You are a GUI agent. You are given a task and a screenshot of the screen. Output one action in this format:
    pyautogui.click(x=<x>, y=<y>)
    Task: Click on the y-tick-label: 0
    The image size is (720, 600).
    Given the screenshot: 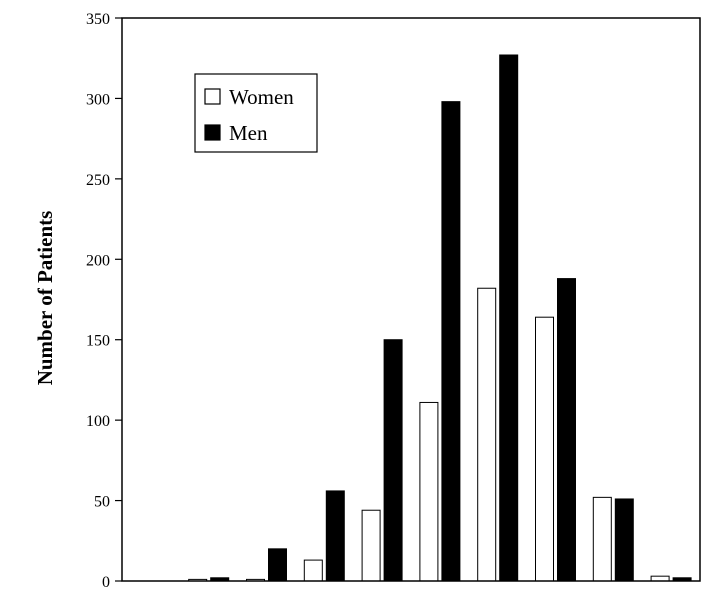 What is the action you would take?
    pyautogui.click(x=106, y=582)
    